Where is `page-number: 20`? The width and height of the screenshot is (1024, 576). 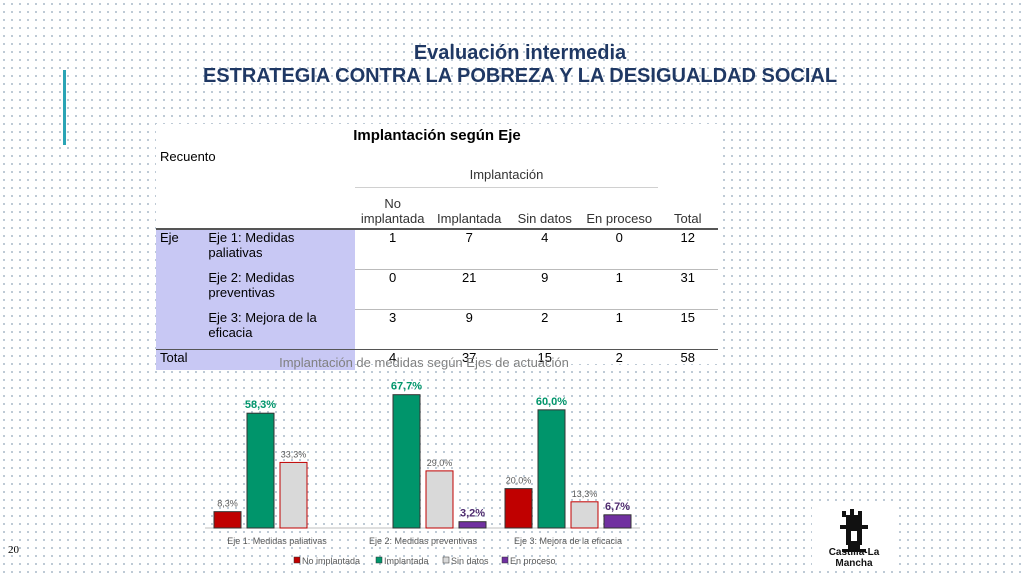
page-number: 20 is located at coordinates (13, 550).